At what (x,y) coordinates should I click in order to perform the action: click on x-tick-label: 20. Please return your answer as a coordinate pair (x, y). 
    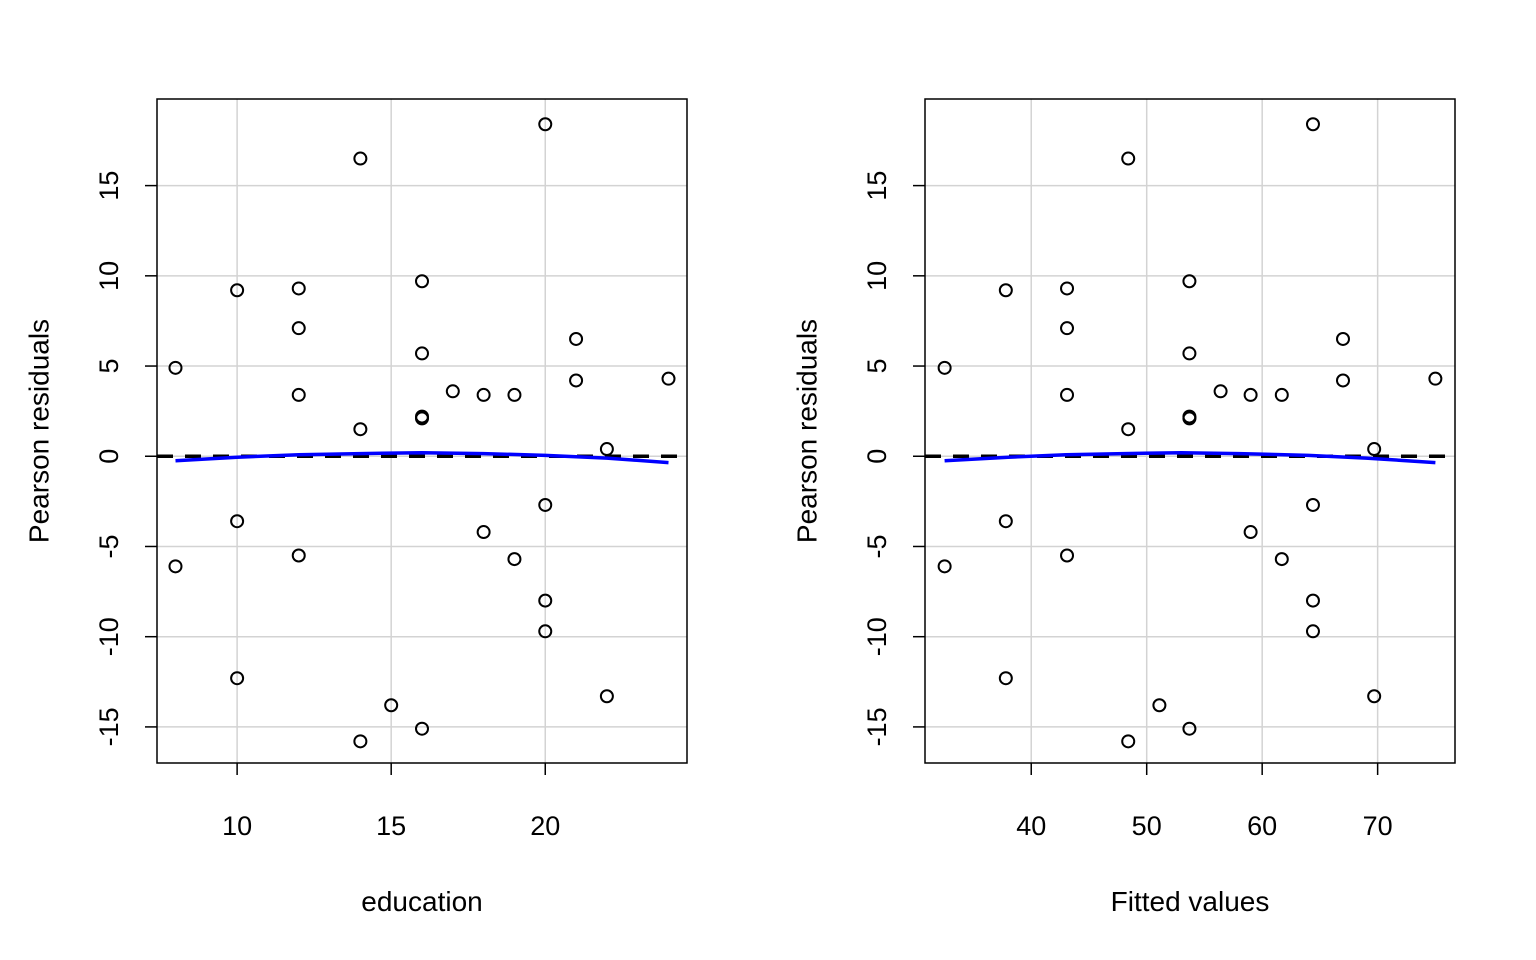
    Looking at the image, I should click on (545, 826).